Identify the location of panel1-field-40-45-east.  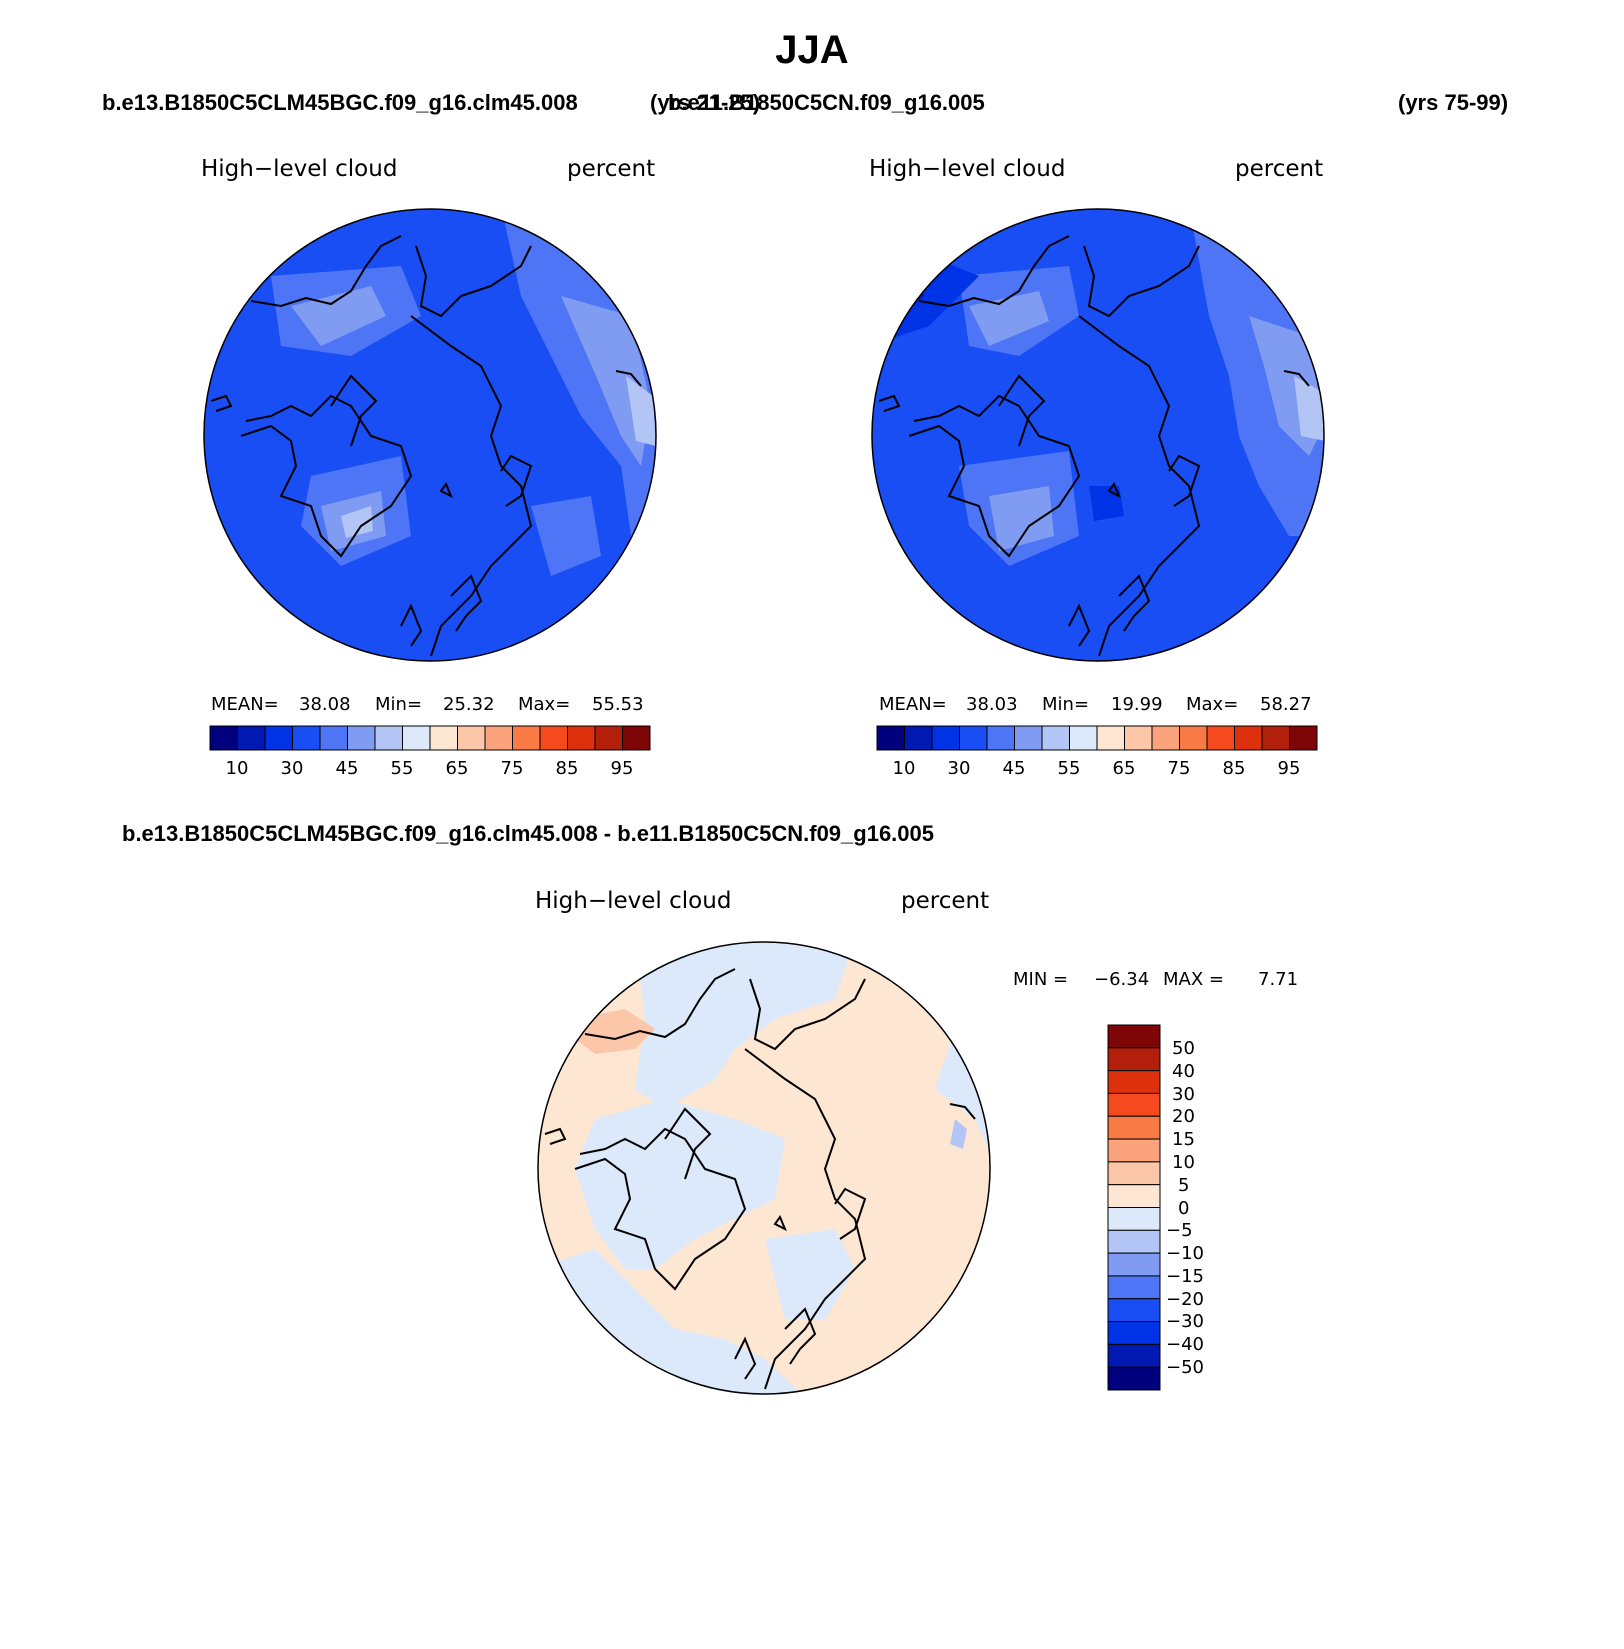
(606, 381).